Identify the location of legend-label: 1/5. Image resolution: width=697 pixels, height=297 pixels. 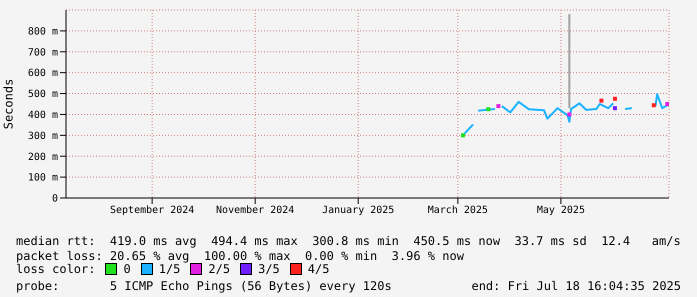
(169, 269).